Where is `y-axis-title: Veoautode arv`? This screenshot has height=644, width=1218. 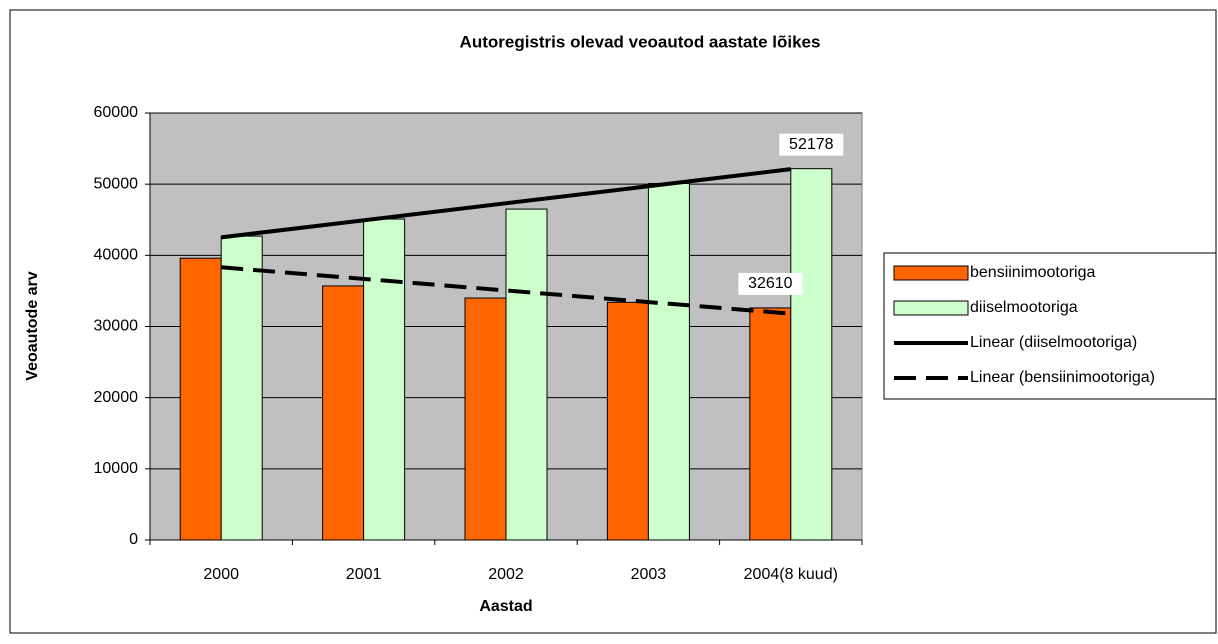 y-axis-title: Veoautode arv is located at coordinates (32, 325).